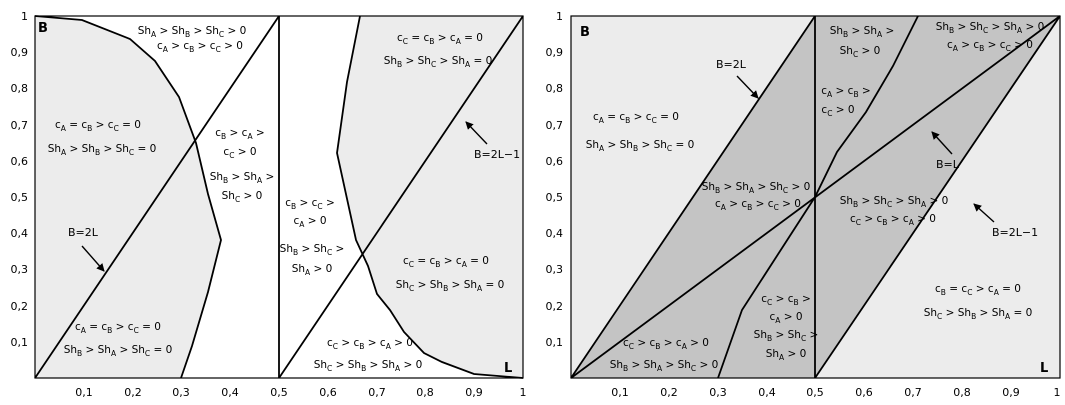 The image size is (1065, 405). I want to click on right-ytick-1: 1, so click(559, 16).